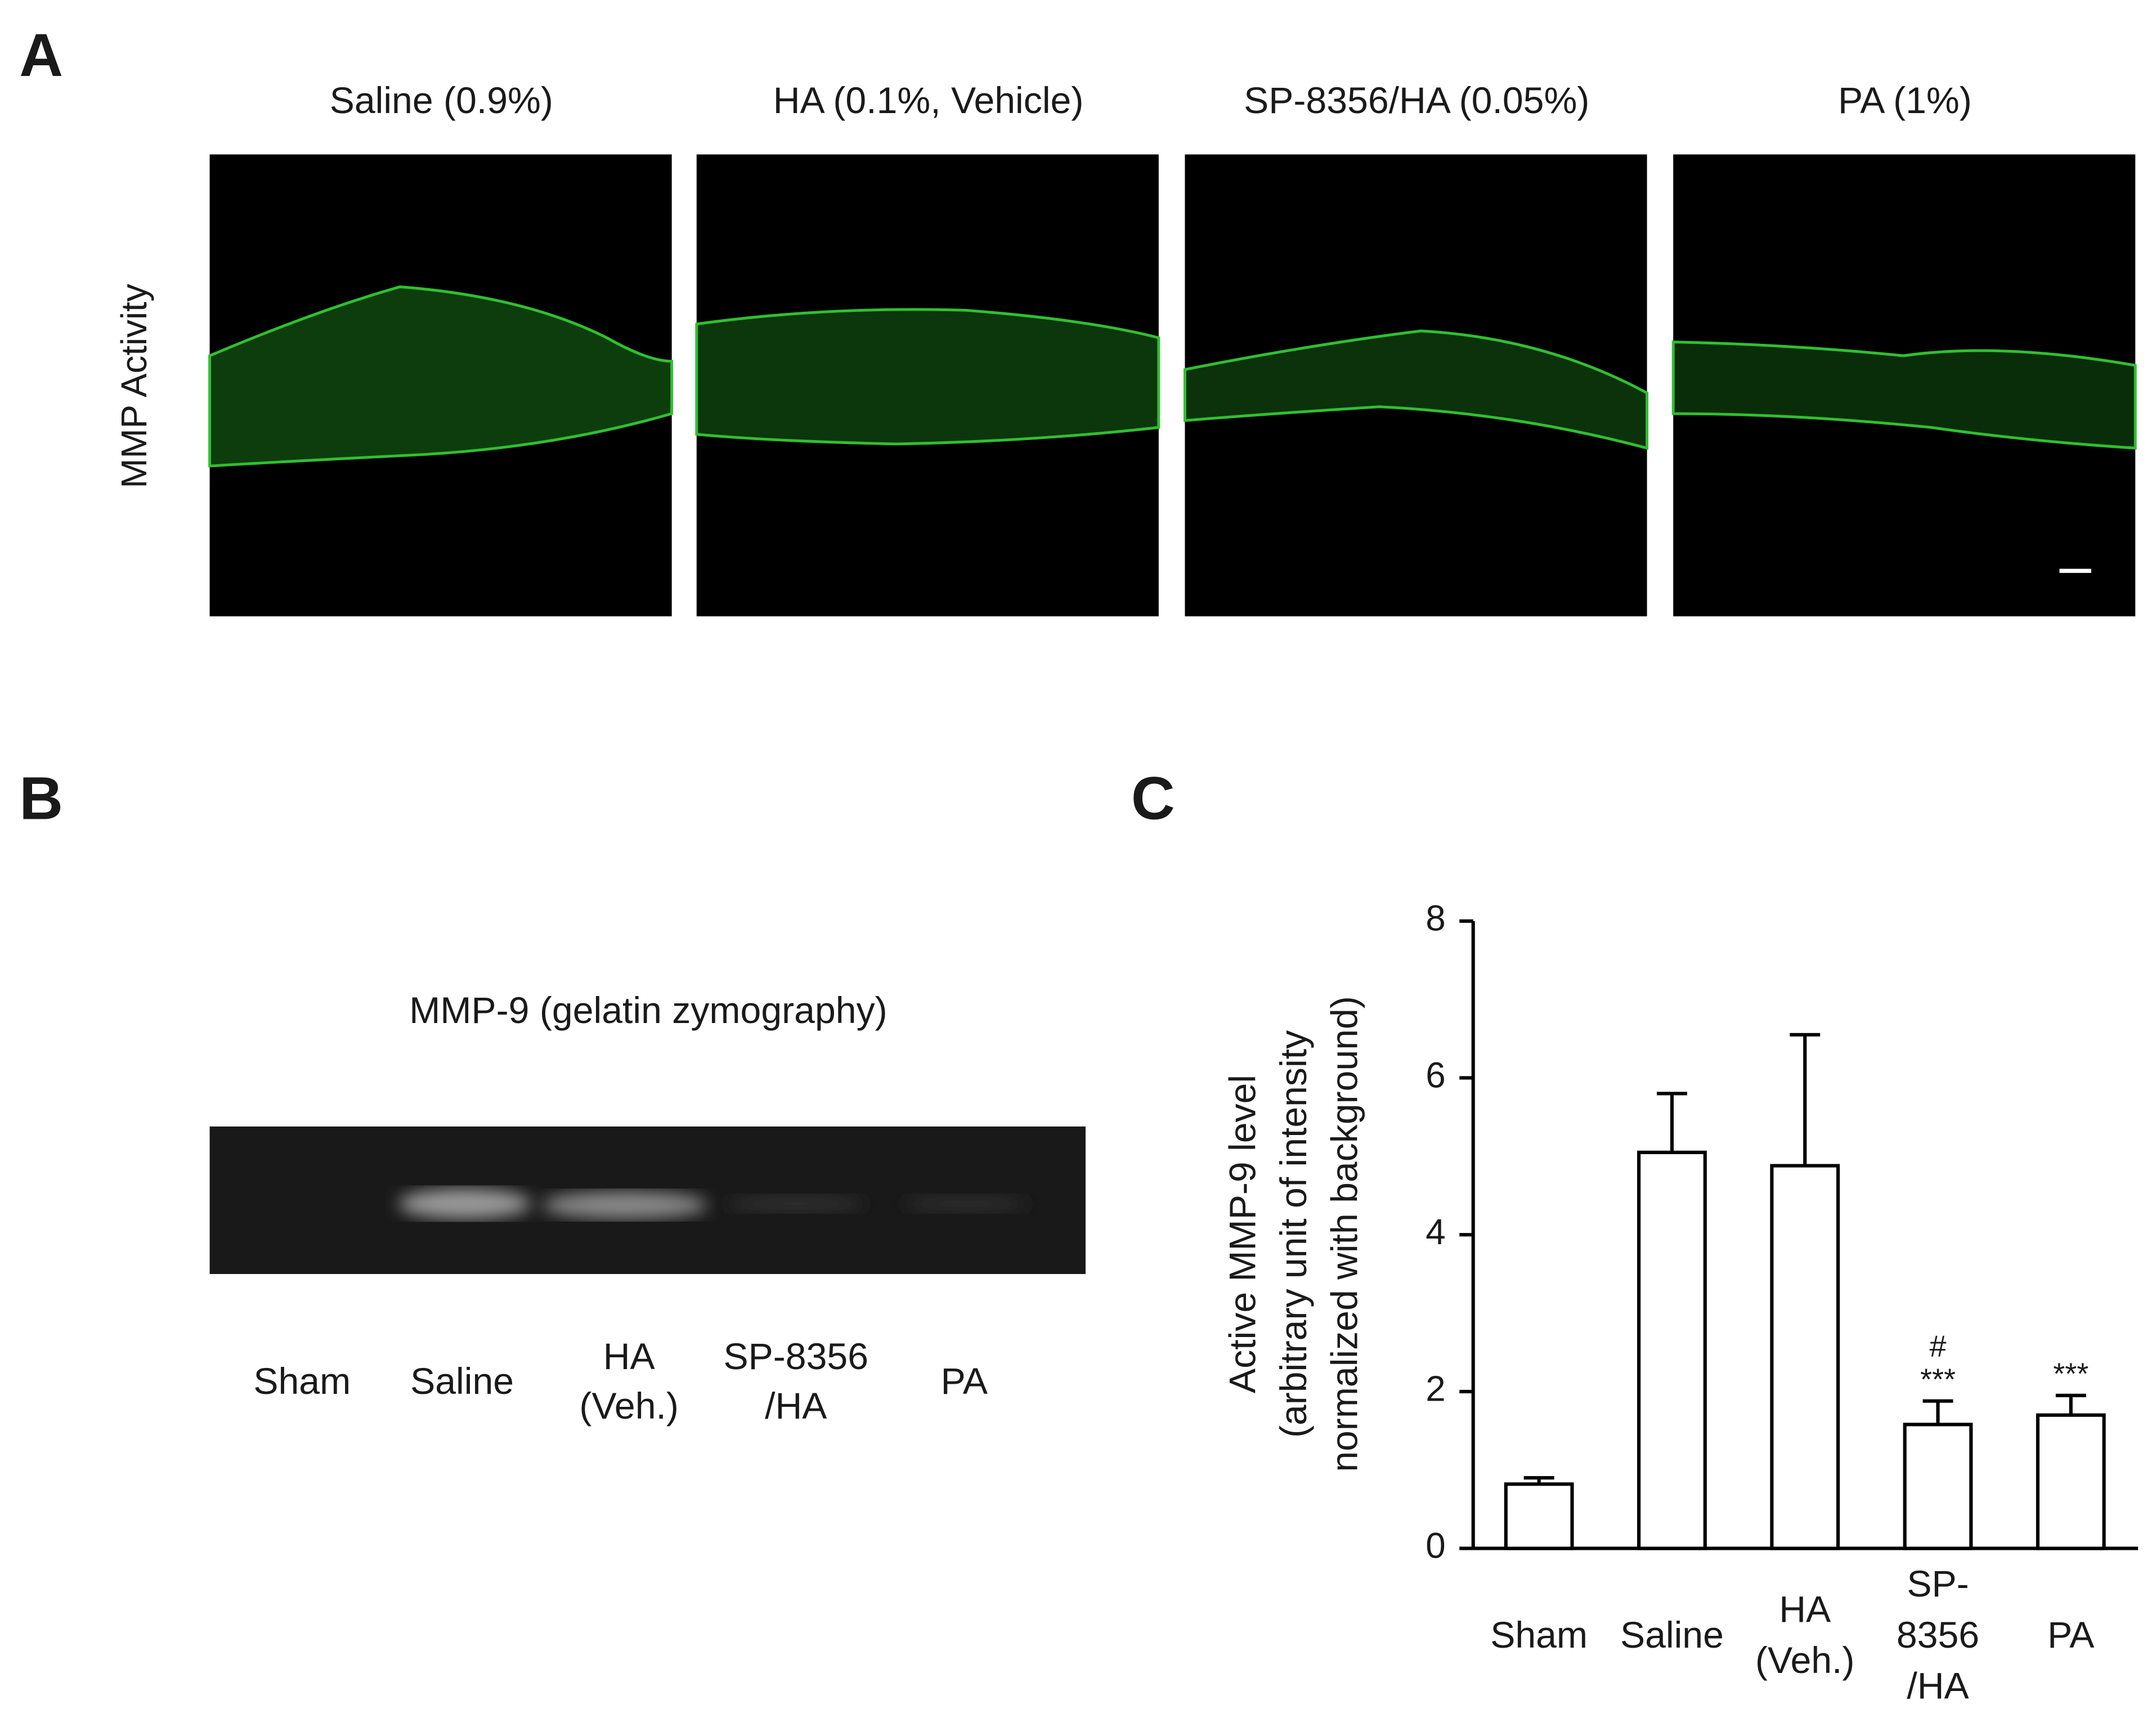  What do you see at coordinates (1905, 101) in the screenshot?
I see `column-title: PA (1%)` at bounding box center [1905, 101].